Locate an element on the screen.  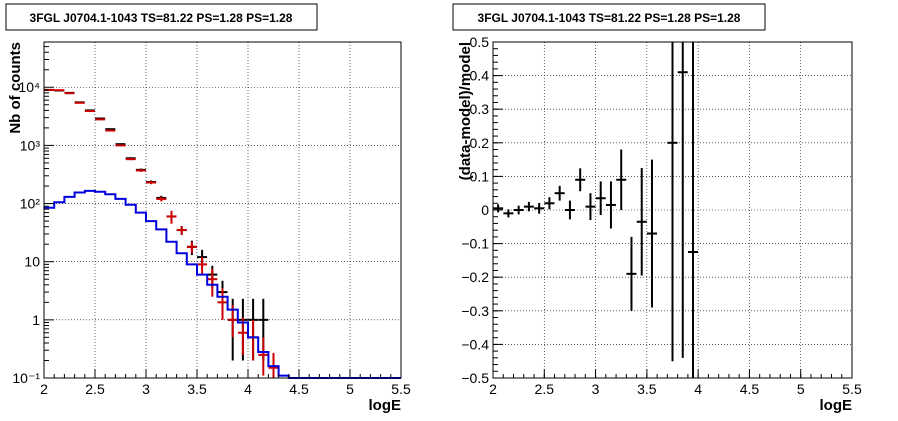
counts-y-axis-label: Nb of counts is located at coordinates (15, 88).